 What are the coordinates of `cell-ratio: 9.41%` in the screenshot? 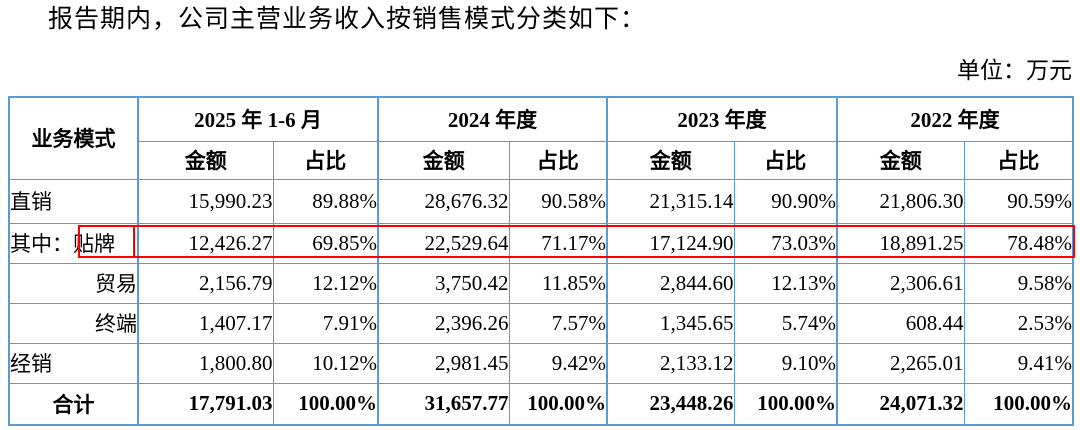 It's located at (1018, 363).